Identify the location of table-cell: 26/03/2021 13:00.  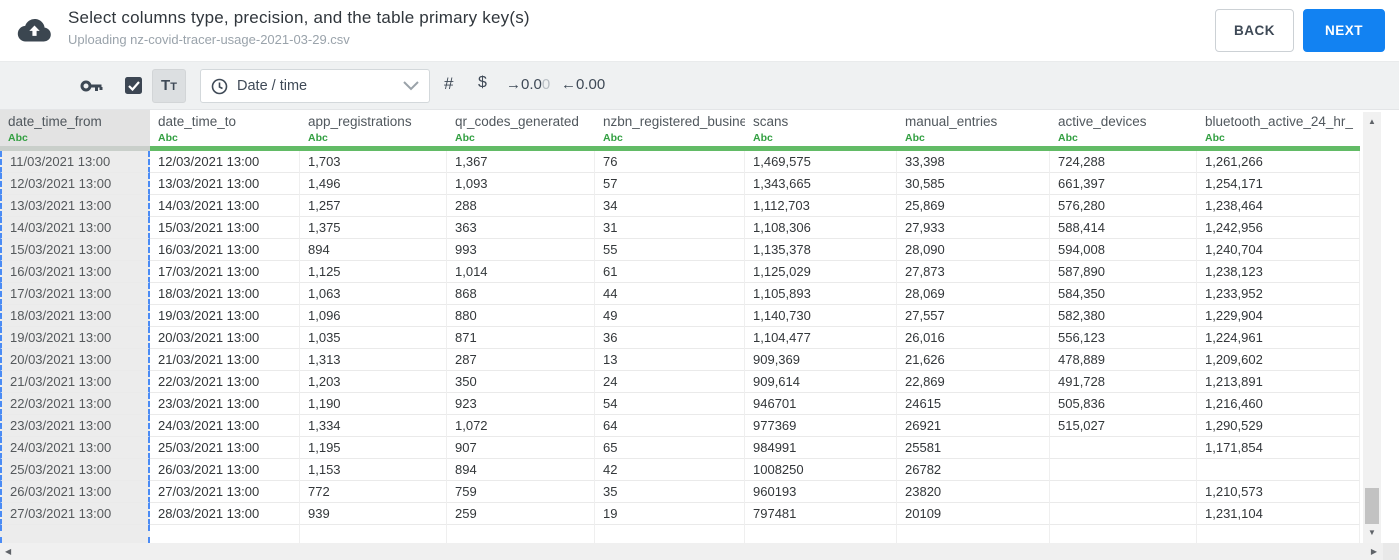
(75, 492).